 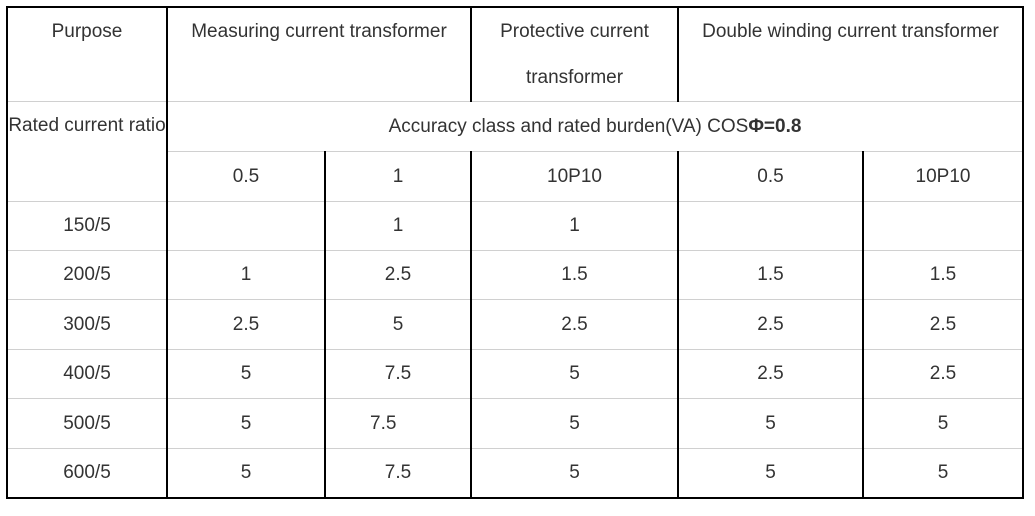 I want to click on ratio-cell: 150/5, so click(x=87, y=226).